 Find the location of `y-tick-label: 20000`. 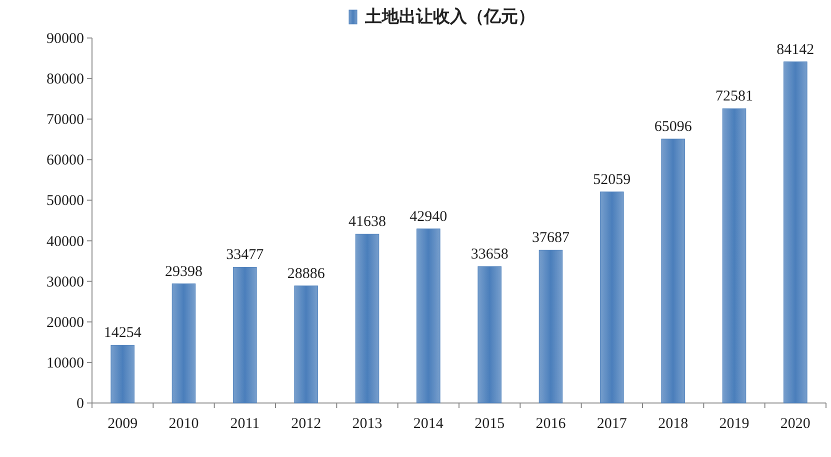

y-tick-label: 20000 is located at coordinates (65, 322).